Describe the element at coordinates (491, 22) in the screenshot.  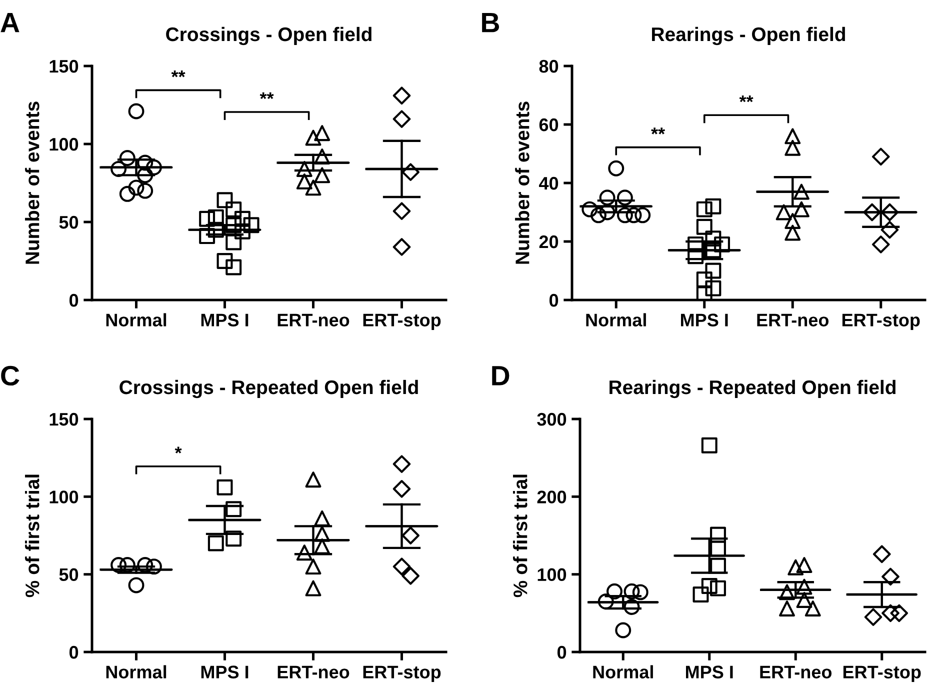
I see `text: B` at that location.